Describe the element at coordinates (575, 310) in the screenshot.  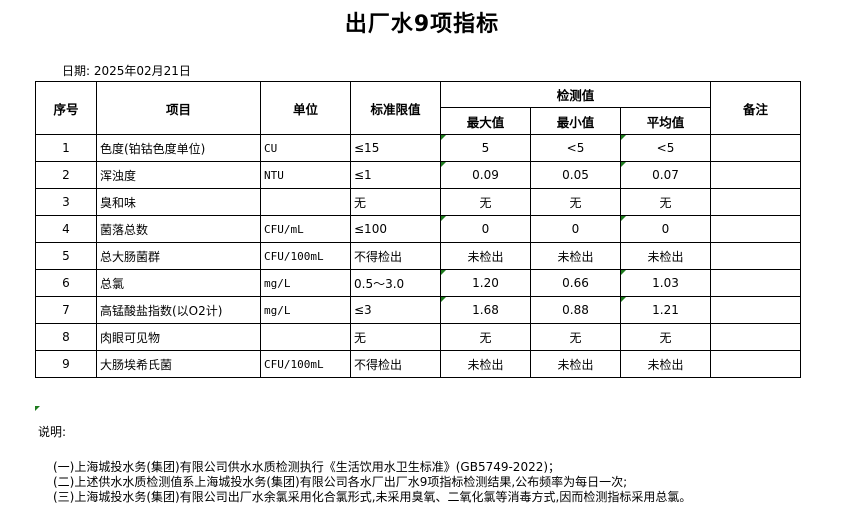
I see `min-value: 0.88` at that location.